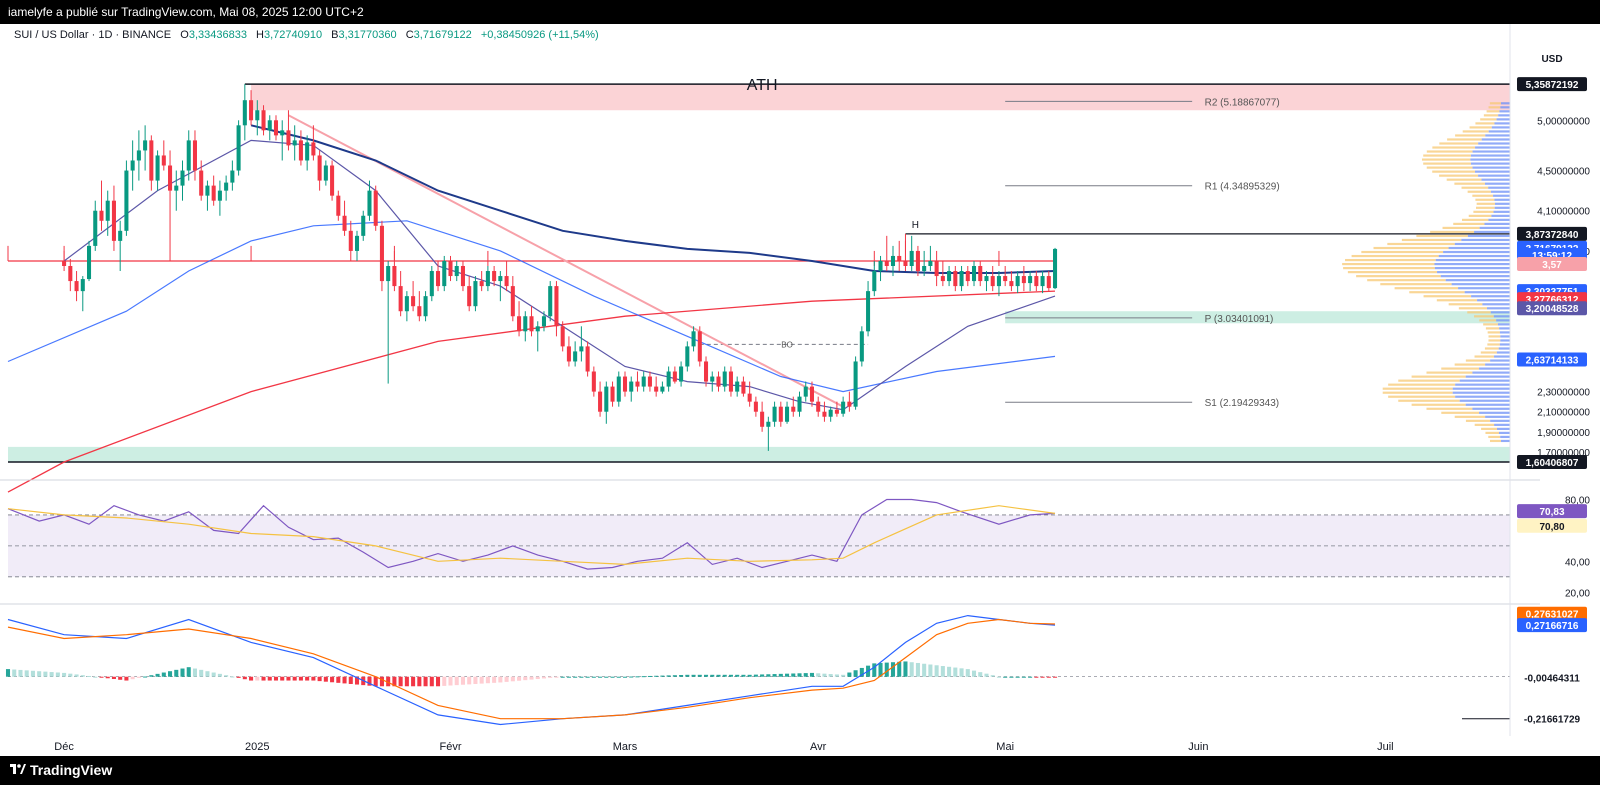 Image resolution: width=1600 pixels, height=785 pixels. What do you see at coordinates (64, 747) in the screenshot?
I see `time-axis-label: Déc` at bounding box center [64, 747].